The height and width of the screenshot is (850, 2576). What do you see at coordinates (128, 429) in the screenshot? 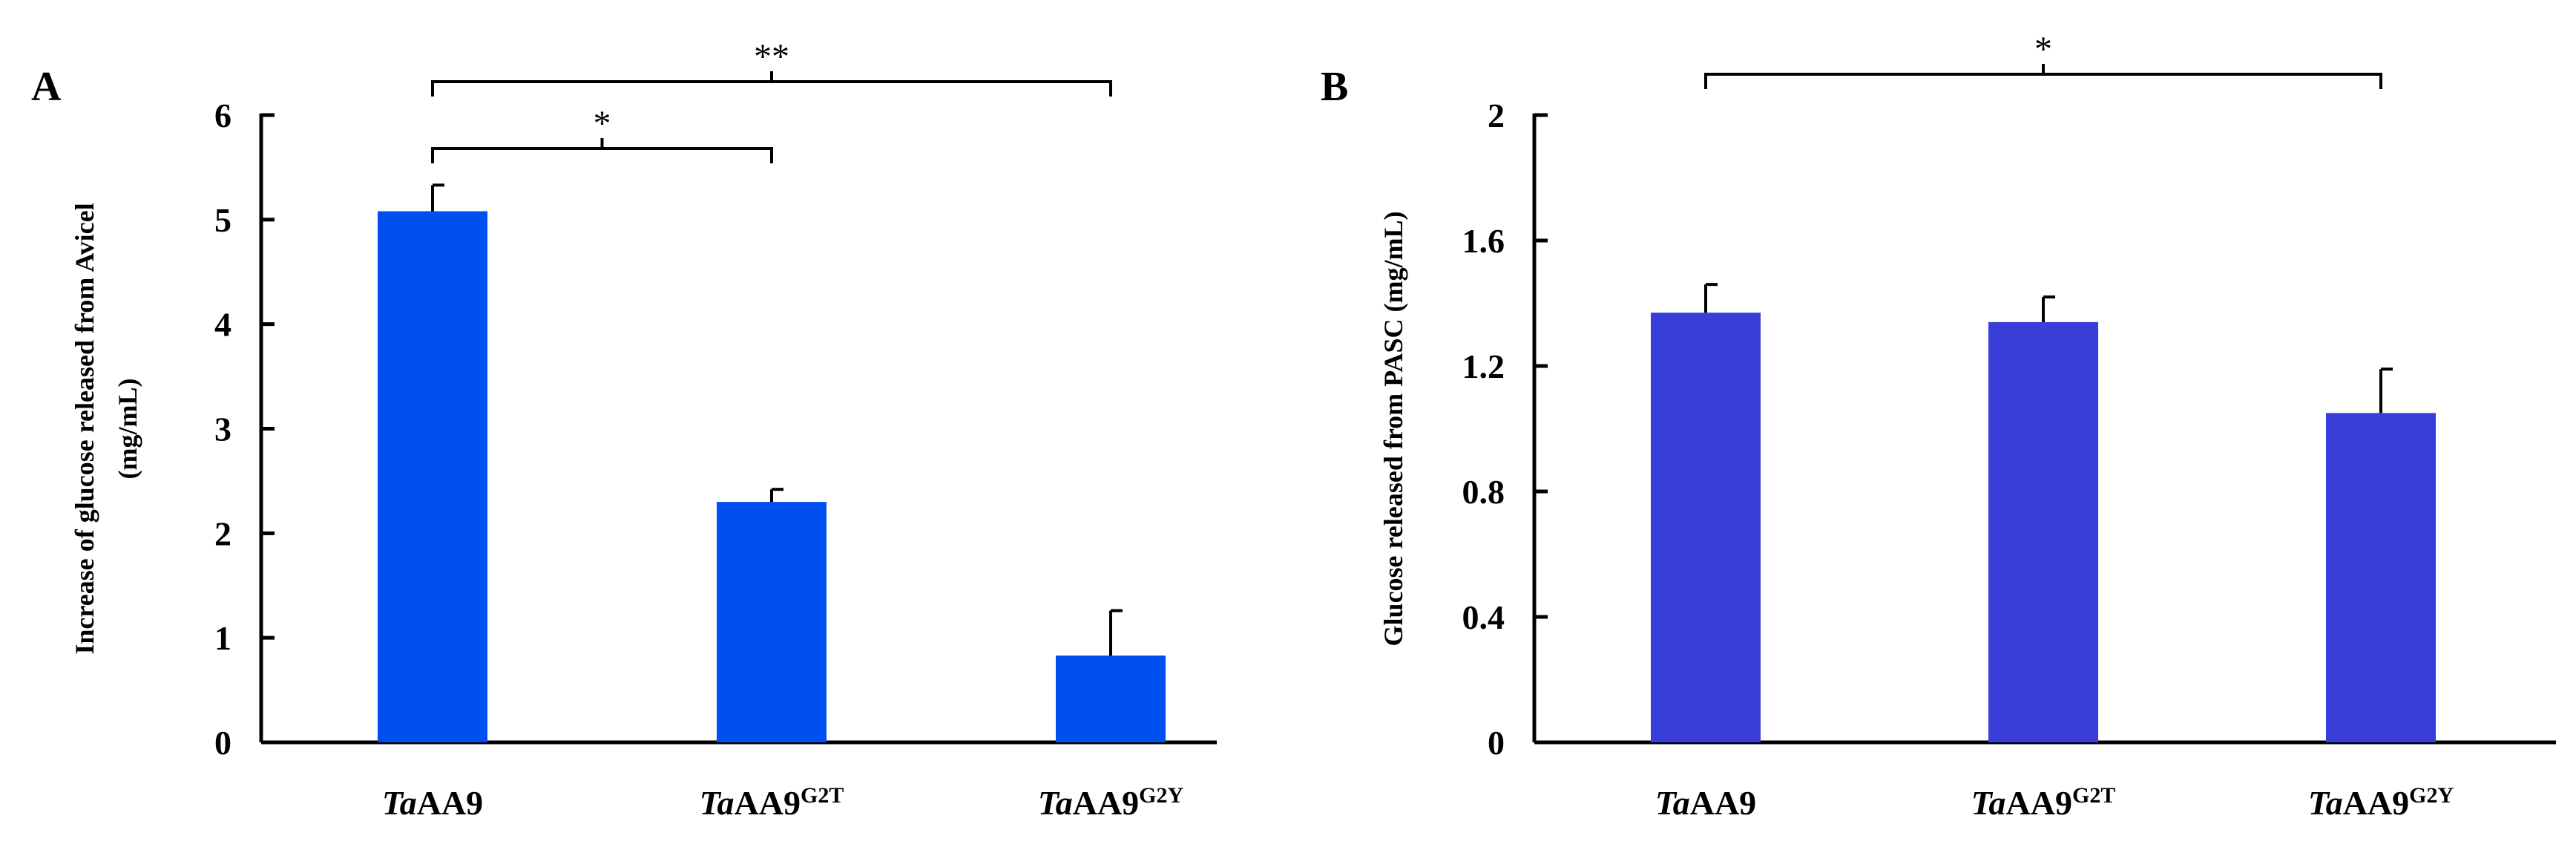
I see `y-axis-title: (mg/mL)` at bounding box center [128, 429].